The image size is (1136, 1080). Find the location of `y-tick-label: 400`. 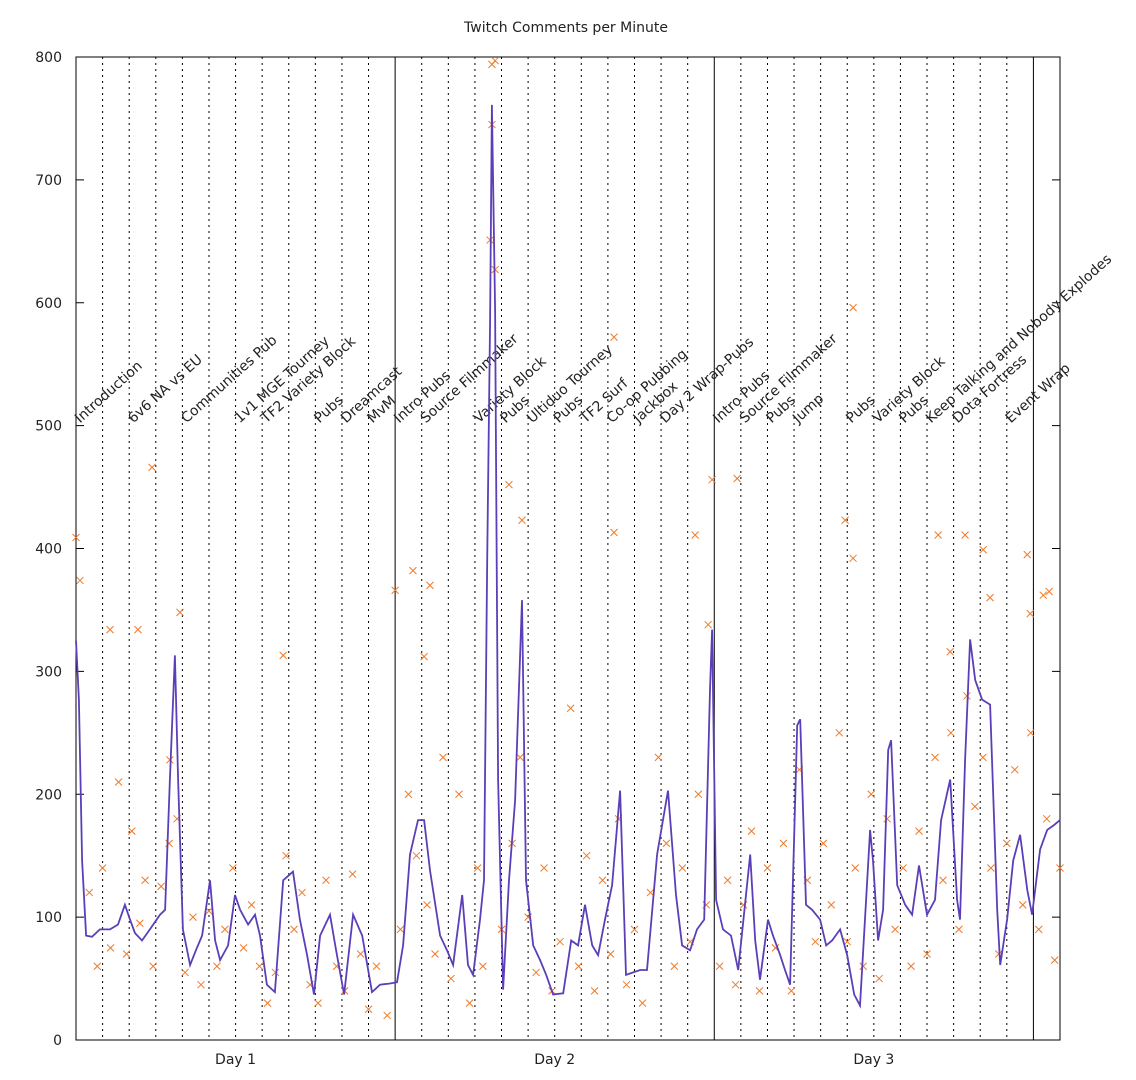

y-tick-label: 400 is located at coordinates (48, 550).